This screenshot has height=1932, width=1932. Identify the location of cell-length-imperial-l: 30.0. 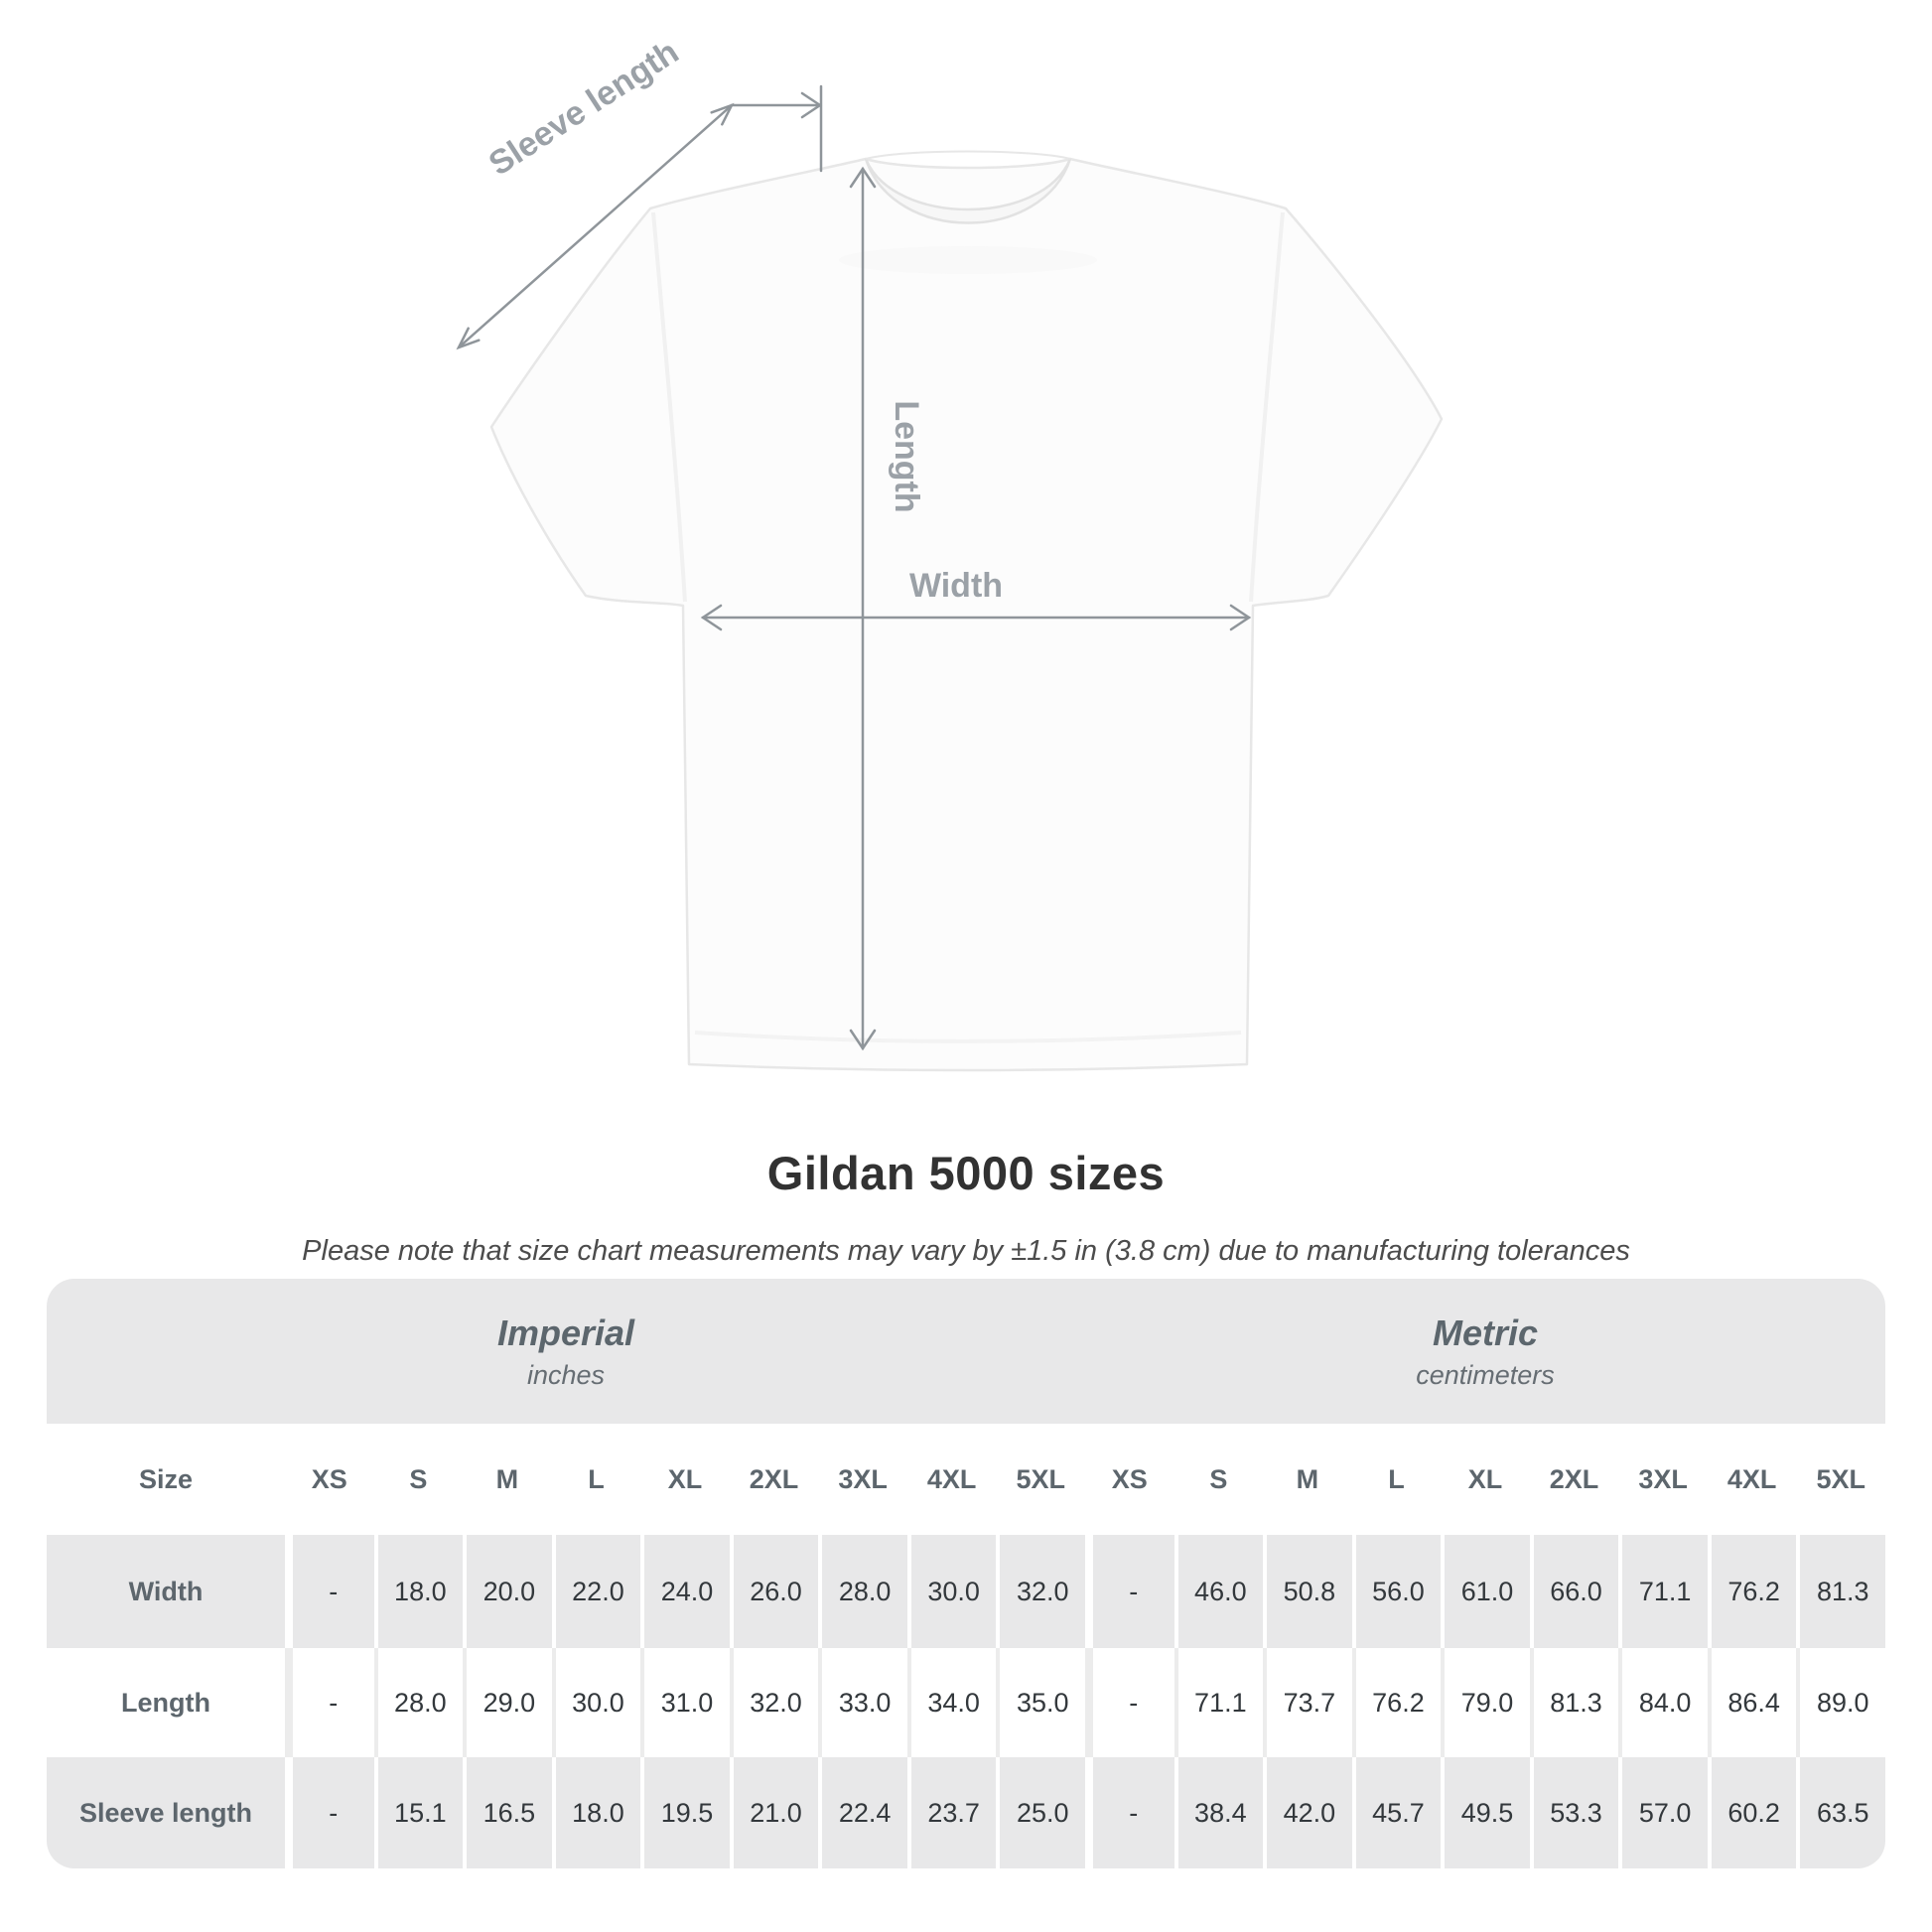
(596, 1703).